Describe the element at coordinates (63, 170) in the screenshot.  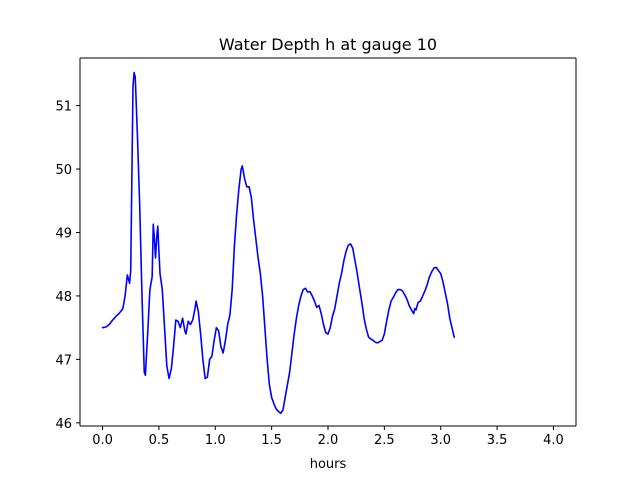
I see `y-tick-label: 50` at that location.